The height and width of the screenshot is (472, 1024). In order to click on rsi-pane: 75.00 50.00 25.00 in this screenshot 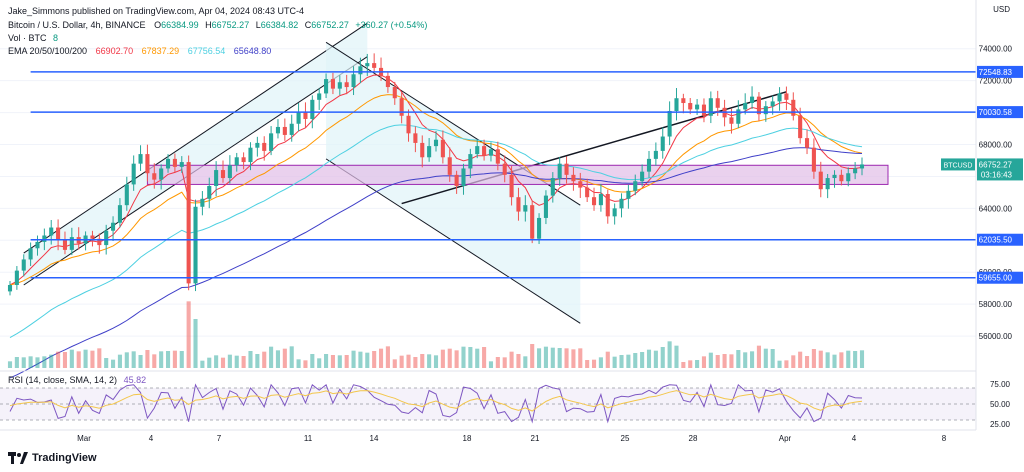, I will do `click(505, 399)`.